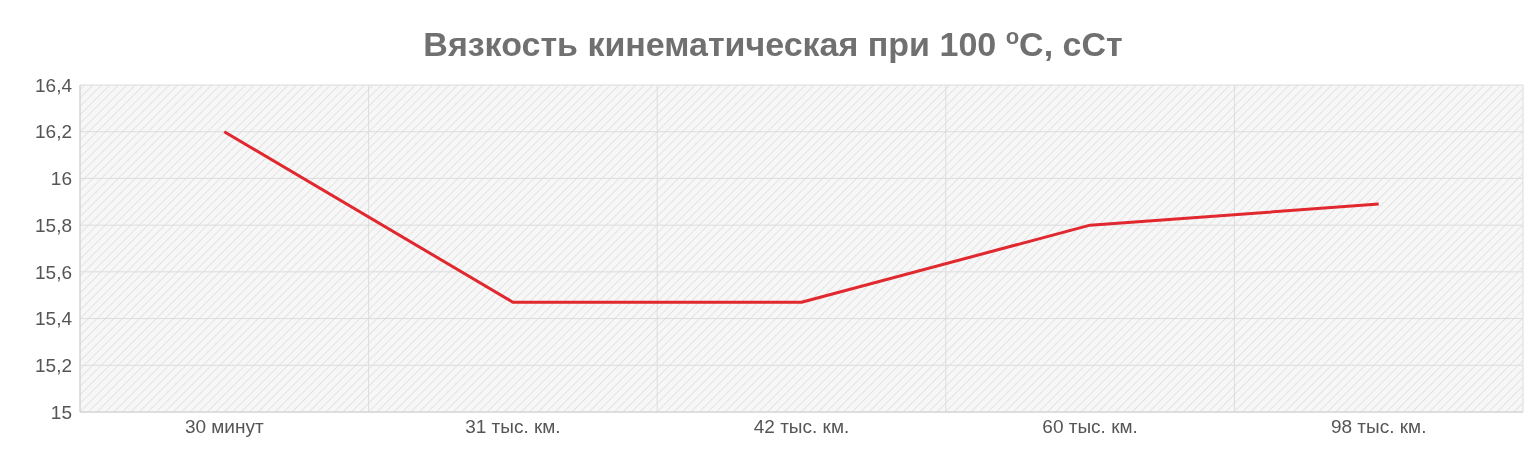  I want to click on x-tick-label: 60 тыс. км., so click(1090, 427).